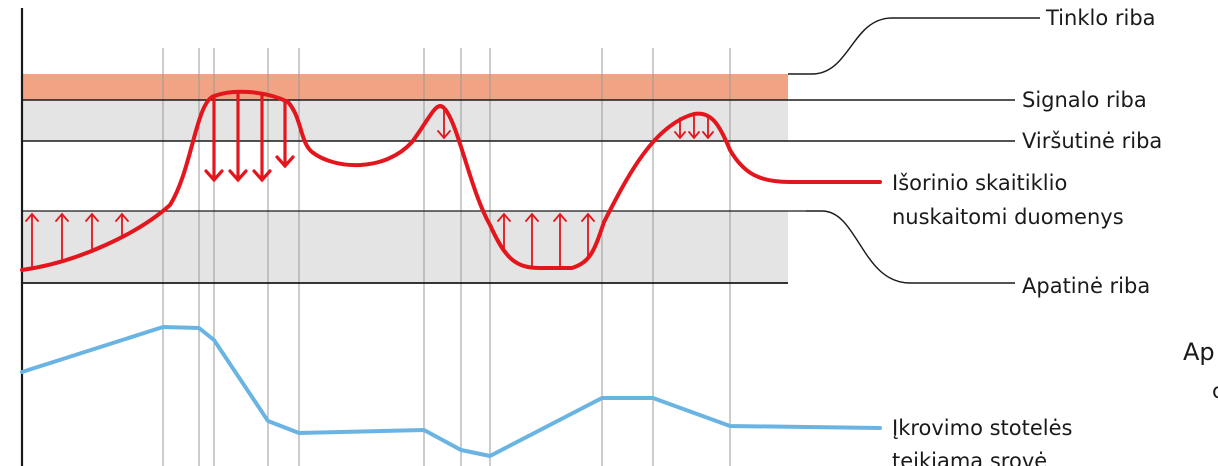  Describe the element at coordinates (1215, 391) in the screenshot. I see `side-cut-sub: c` at that location.